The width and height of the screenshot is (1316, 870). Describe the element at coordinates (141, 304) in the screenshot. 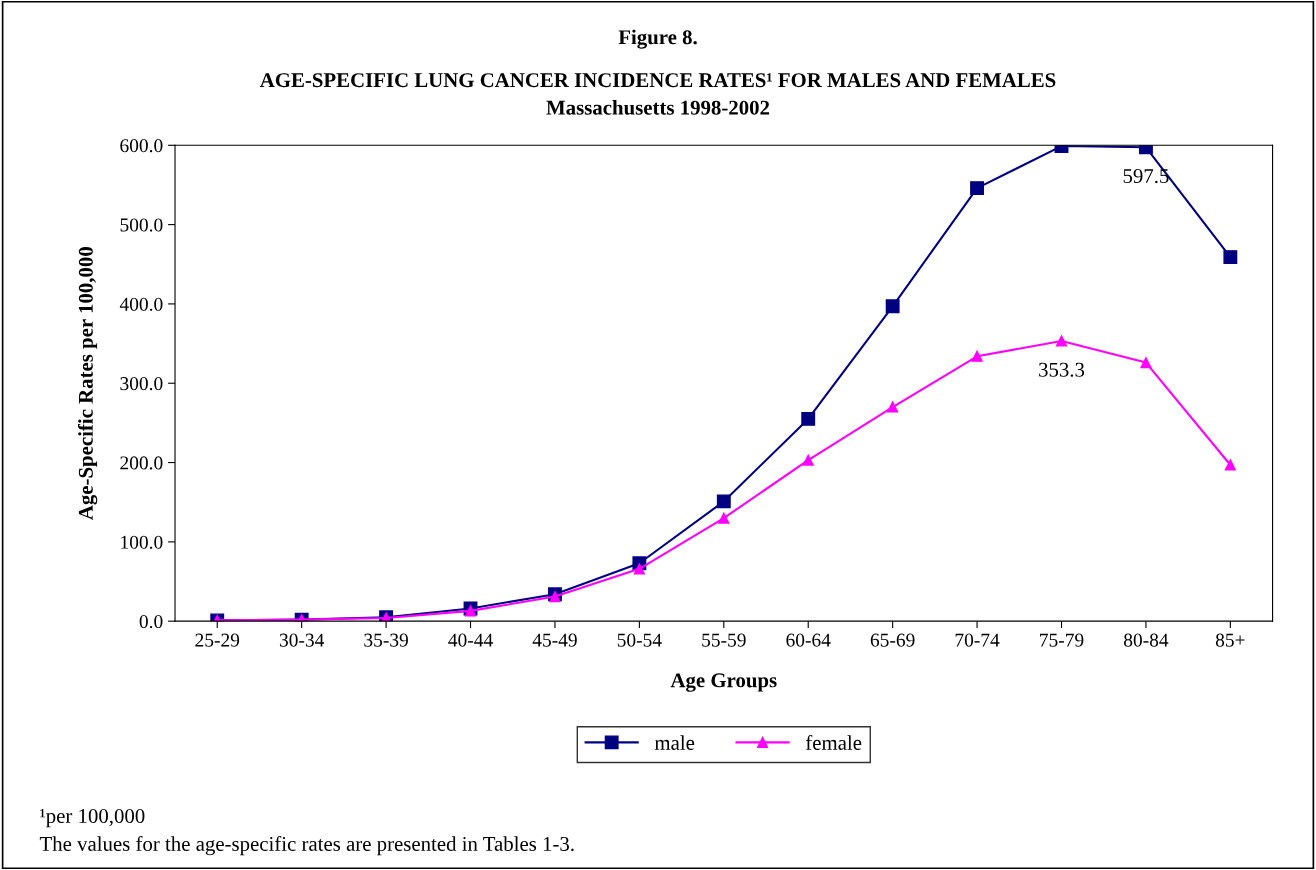

I see `y-tick-label: 400.0` at that location.